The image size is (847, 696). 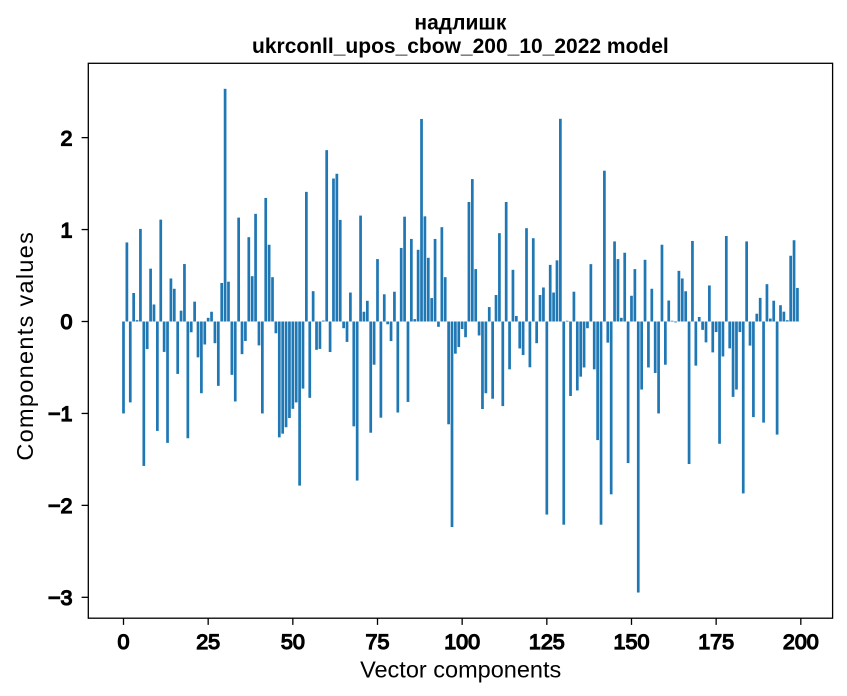 I want to click on svg-text: 200, so click(x=801, y=642).